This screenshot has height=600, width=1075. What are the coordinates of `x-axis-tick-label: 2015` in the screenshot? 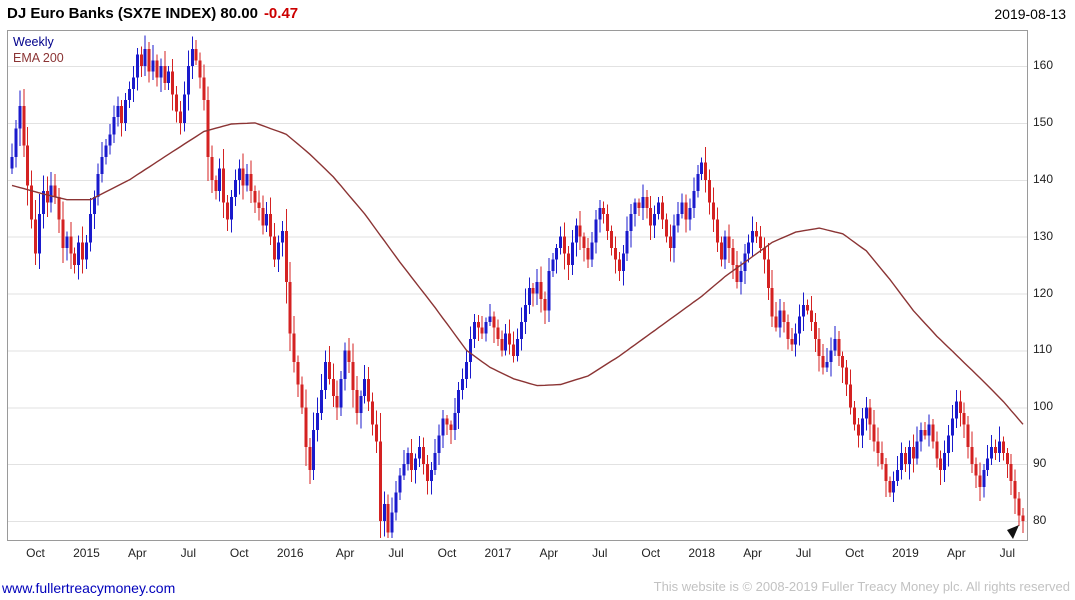 It's located at (86, 553).